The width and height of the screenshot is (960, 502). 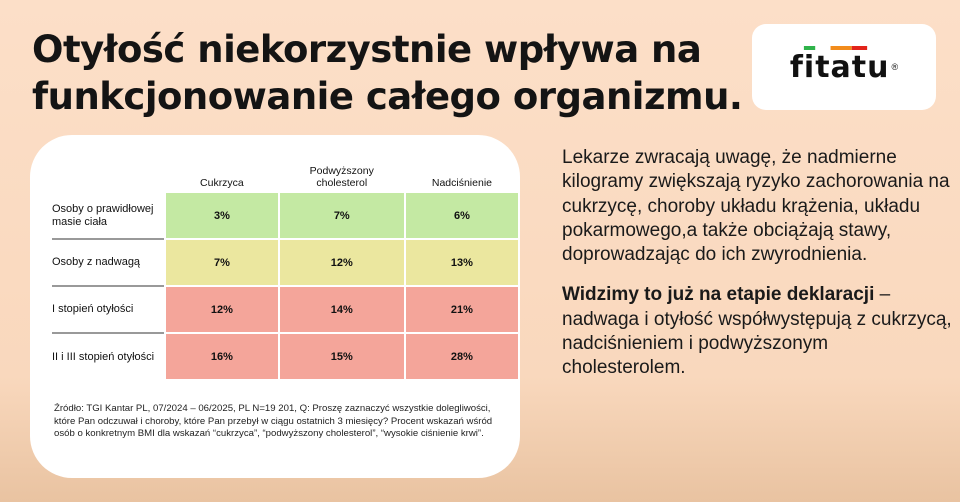 I want to click on corner-cell, so click(x=108, y=178).